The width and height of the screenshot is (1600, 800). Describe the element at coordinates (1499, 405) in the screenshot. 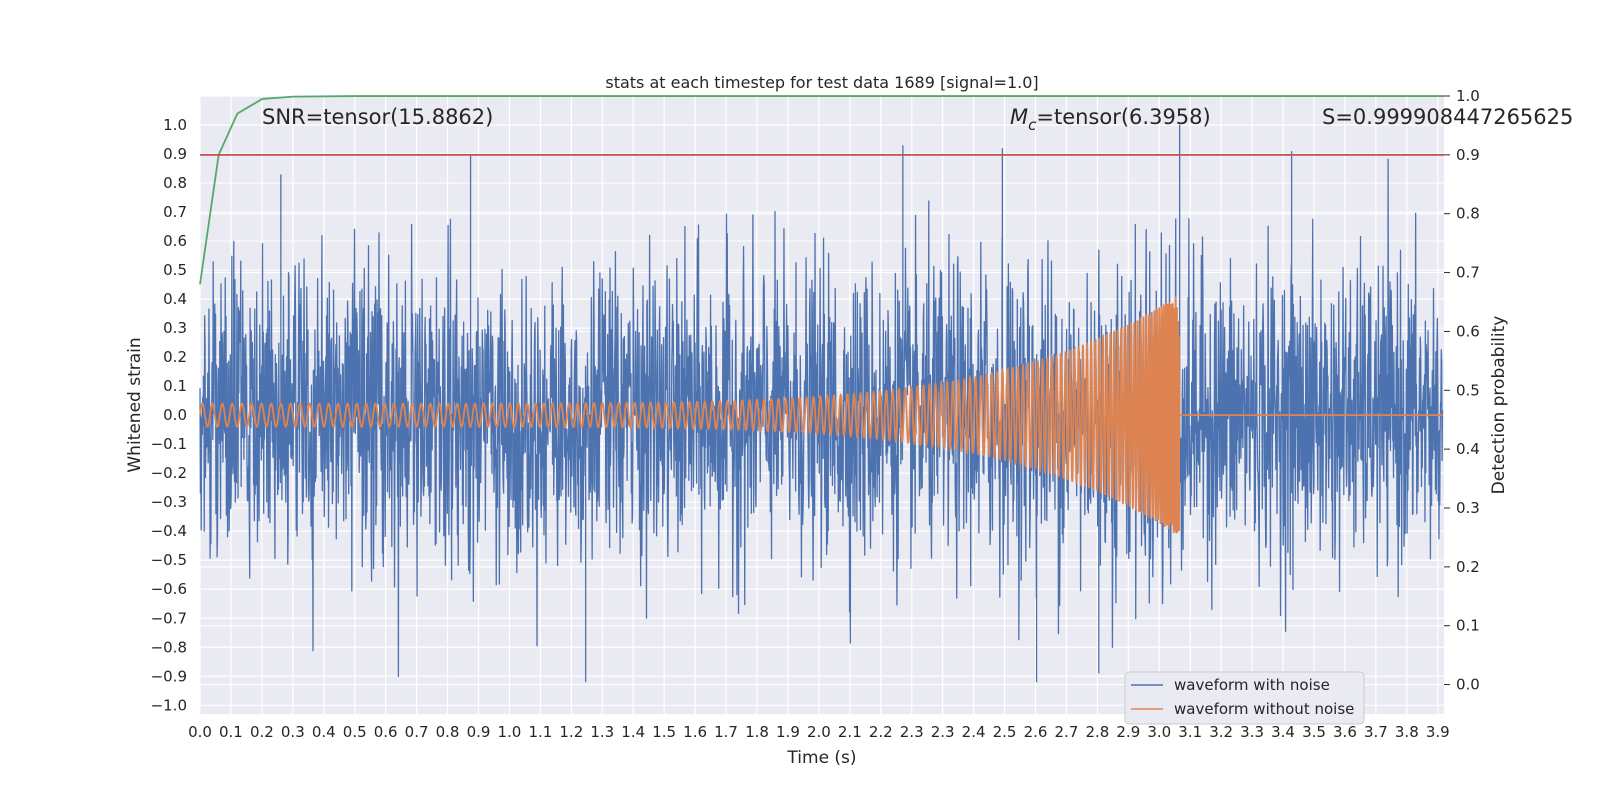

I see `y2-axis-label: Detection probability` at that location.